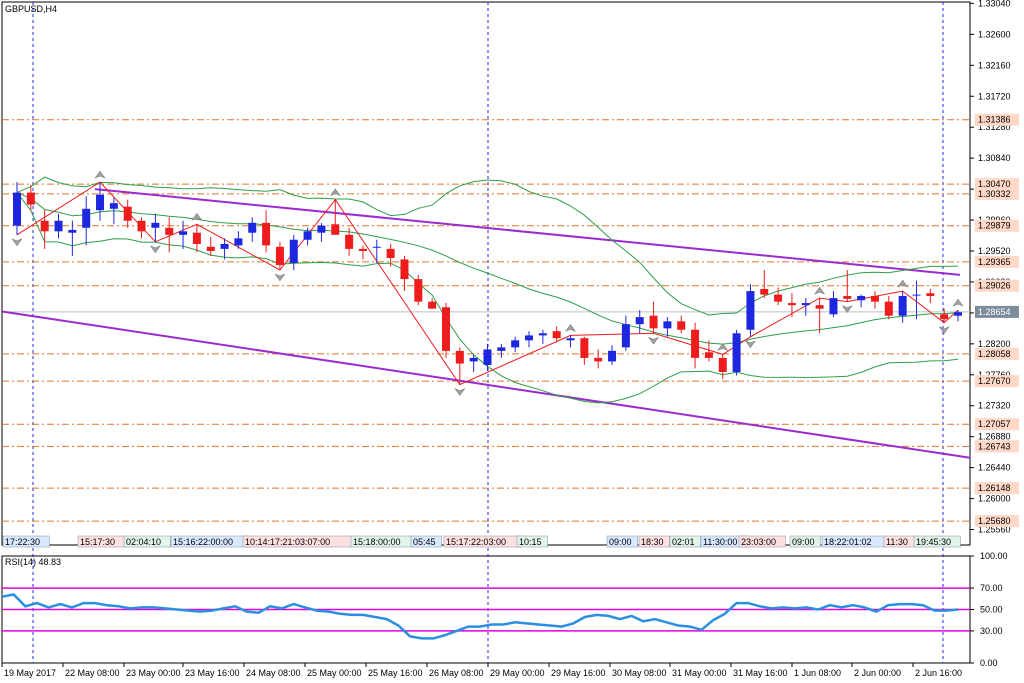 This screenshot has width=1024, height=683. I want to click on level-price-label: 1.28058, so click(994, 354).